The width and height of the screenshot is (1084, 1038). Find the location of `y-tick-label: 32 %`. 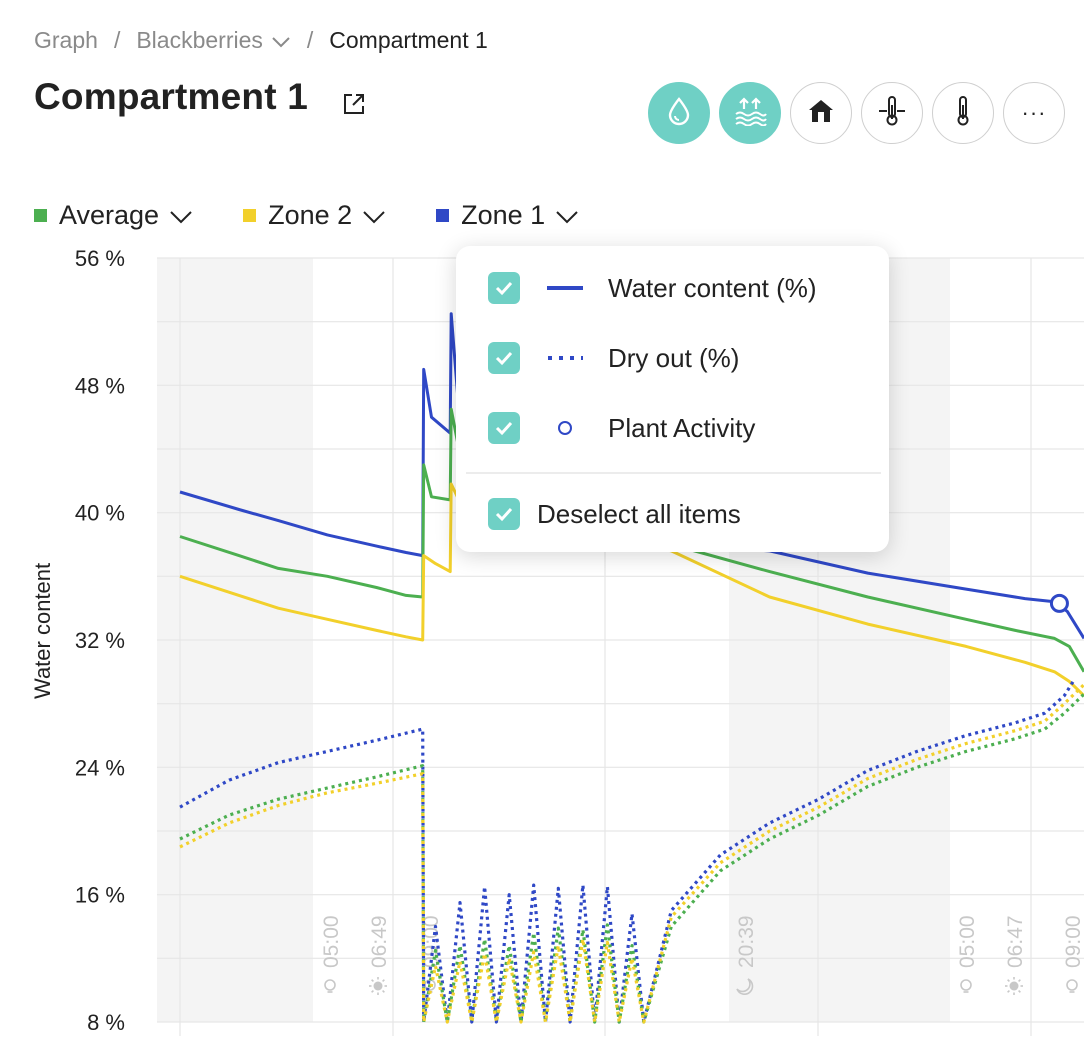

y-tick-label: 32 % is located at coordinates (100, 640).